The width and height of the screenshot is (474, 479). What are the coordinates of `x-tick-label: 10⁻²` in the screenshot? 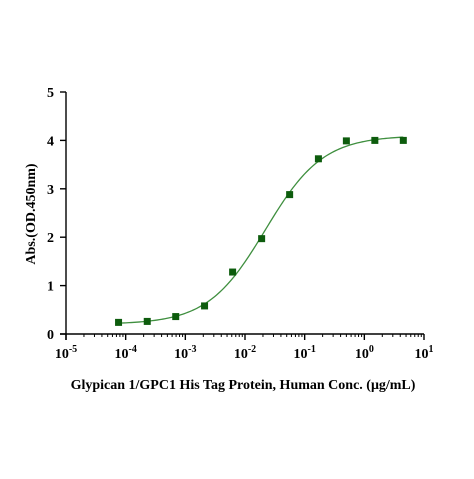 It's located at (245, 353).